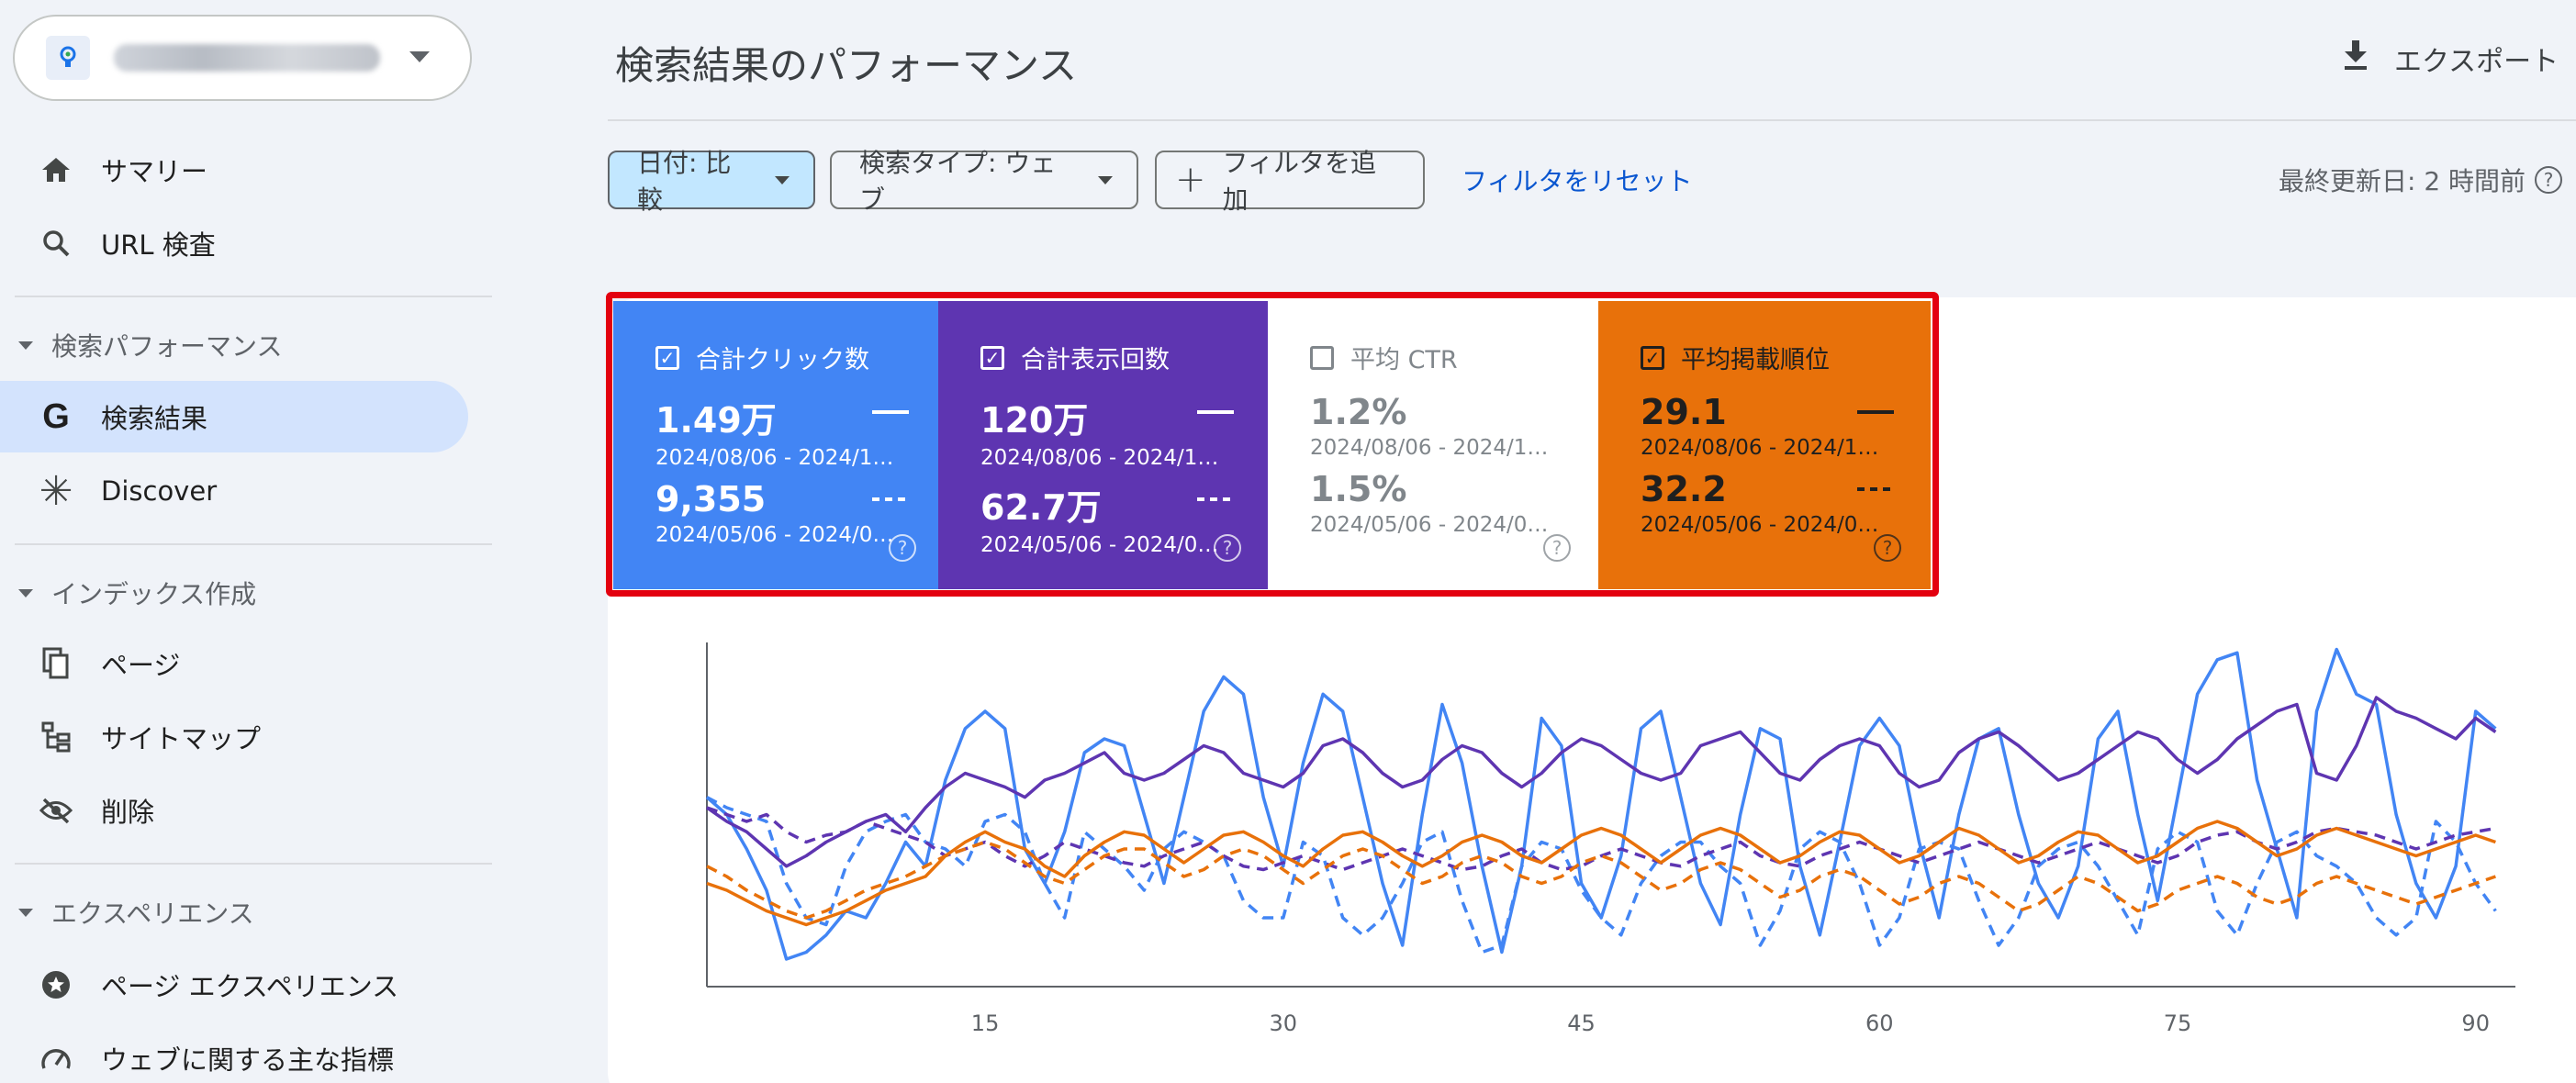  I want to click on sidebar-item-label: サイトマップ, so click(181, 738).